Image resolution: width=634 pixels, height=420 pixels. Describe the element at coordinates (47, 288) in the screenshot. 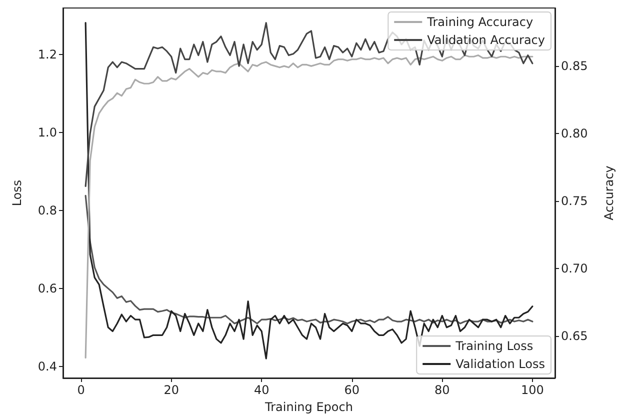

I see `y-tick-label: 0.6` at that location.